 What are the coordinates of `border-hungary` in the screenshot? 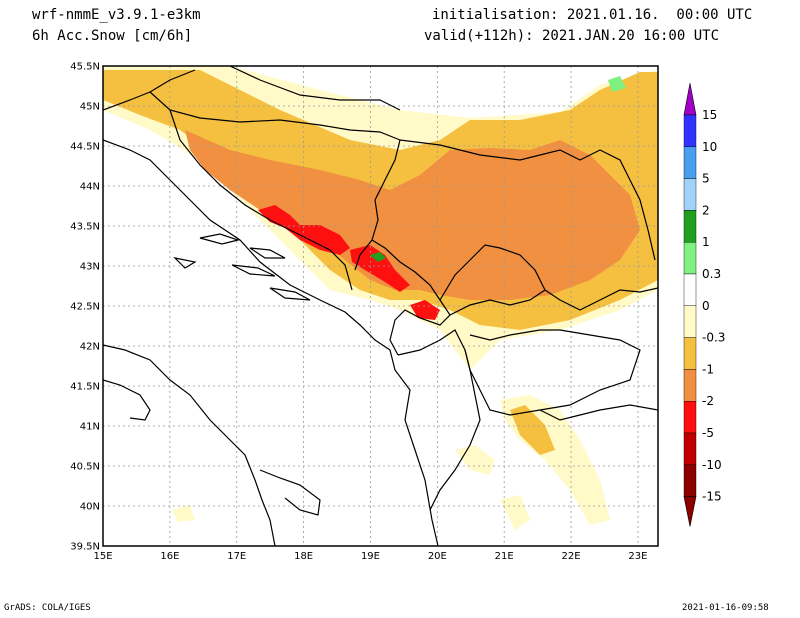 It's located at (315, 88).